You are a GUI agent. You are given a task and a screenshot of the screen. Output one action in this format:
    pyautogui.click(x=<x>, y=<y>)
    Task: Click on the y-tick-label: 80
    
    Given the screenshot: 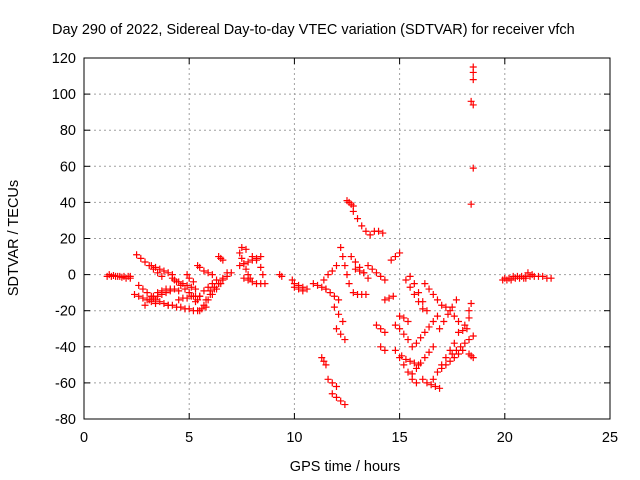 What is the action you would take?
    pyautogui.click(x=68, y=131)
    